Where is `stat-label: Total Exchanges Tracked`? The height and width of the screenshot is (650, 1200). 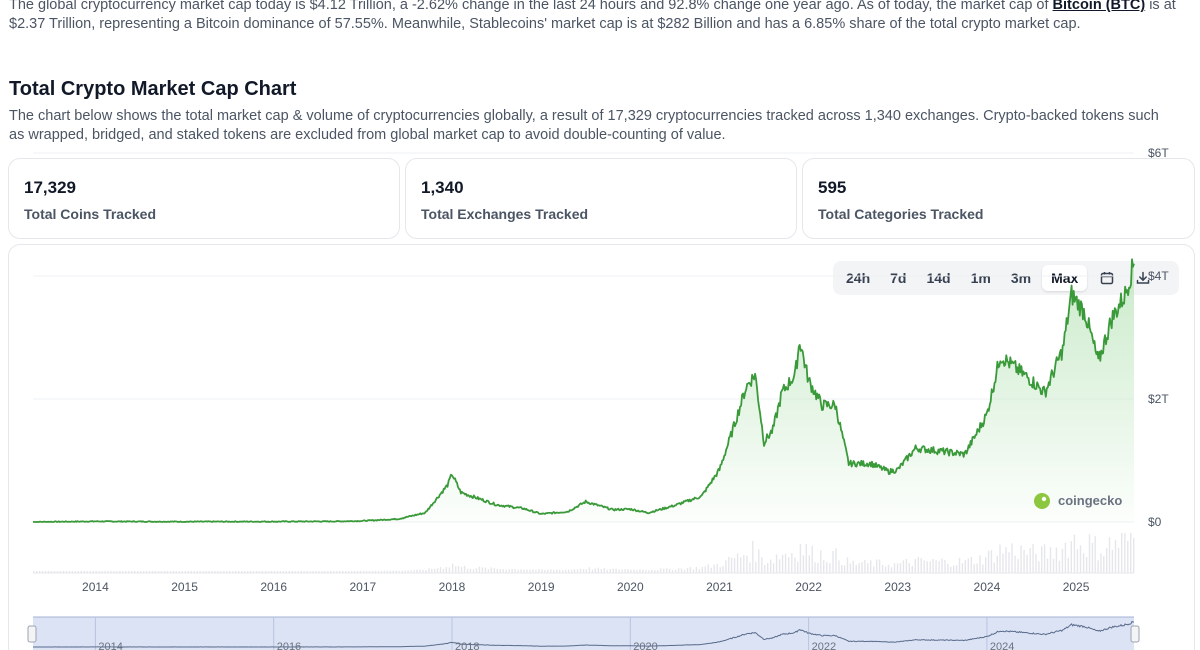 stat-label: Total Exchanges Tracked is located at coordinates (505, 214).